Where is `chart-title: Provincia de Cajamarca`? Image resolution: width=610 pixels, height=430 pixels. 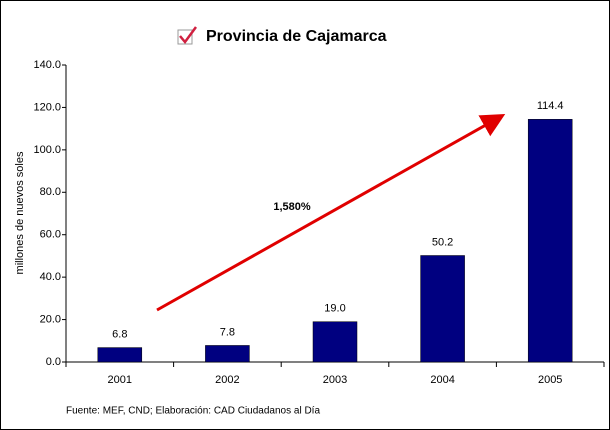
chart-title: Provincia de Cajamarca is located at coordinates (296, 36).